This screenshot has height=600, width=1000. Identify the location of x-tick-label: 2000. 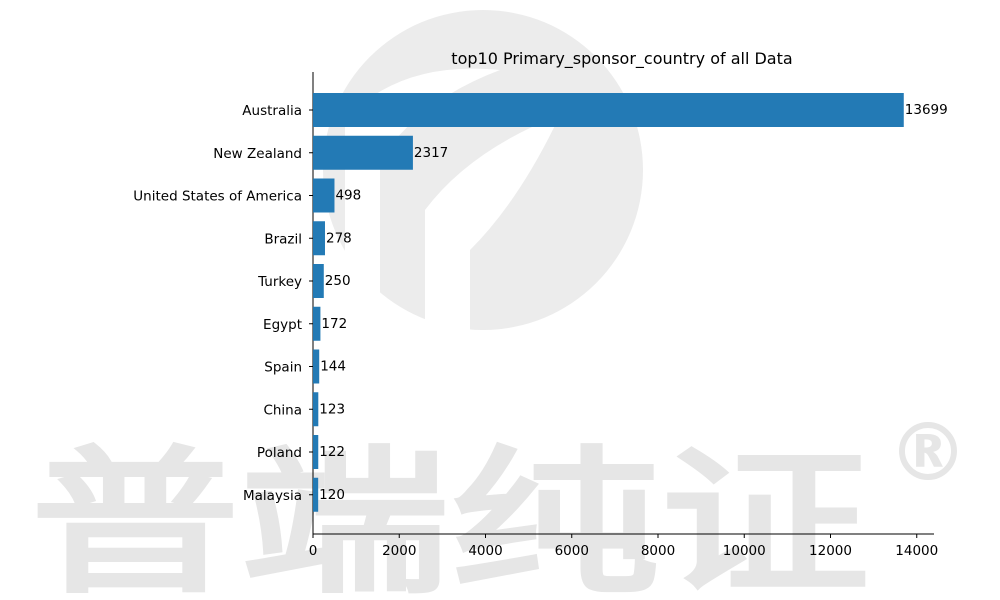
(399, 551).